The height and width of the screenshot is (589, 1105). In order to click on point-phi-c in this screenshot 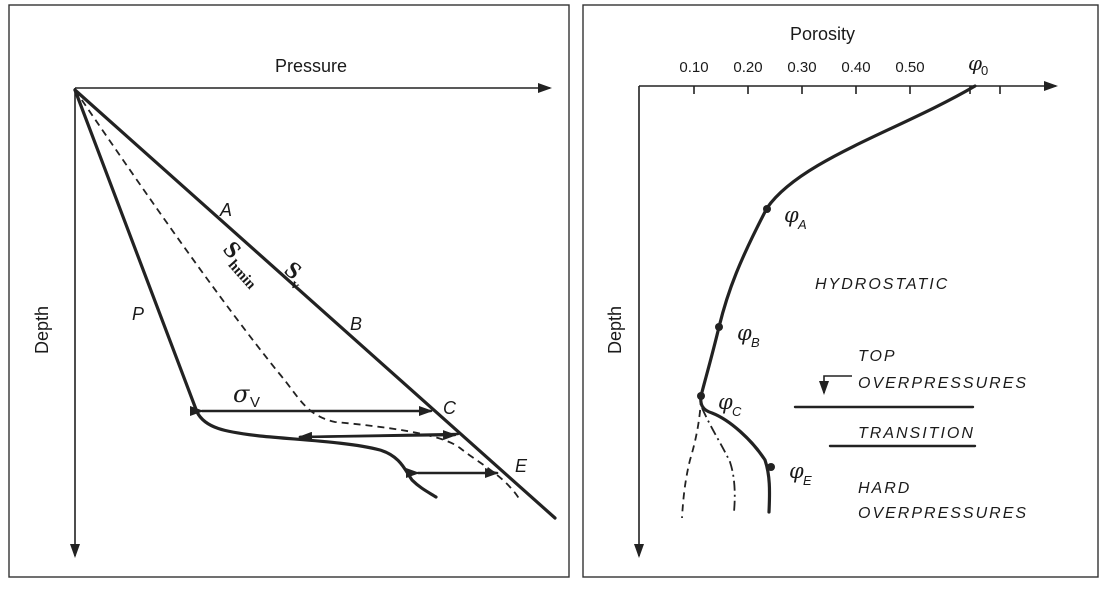, I will do `click(701, 396)`.